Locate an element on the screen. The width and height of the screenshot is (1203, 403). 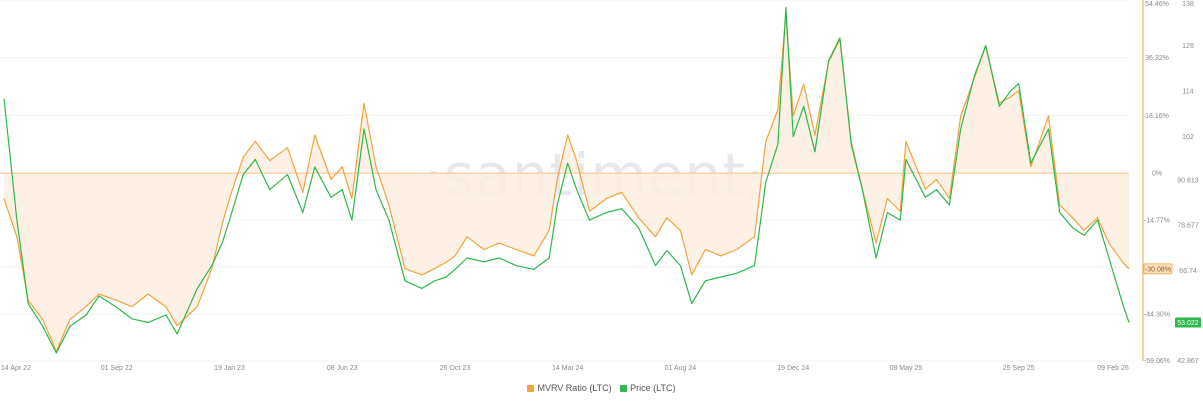
price-tick-label: 90.613 is located at coordinates (1188, 180).